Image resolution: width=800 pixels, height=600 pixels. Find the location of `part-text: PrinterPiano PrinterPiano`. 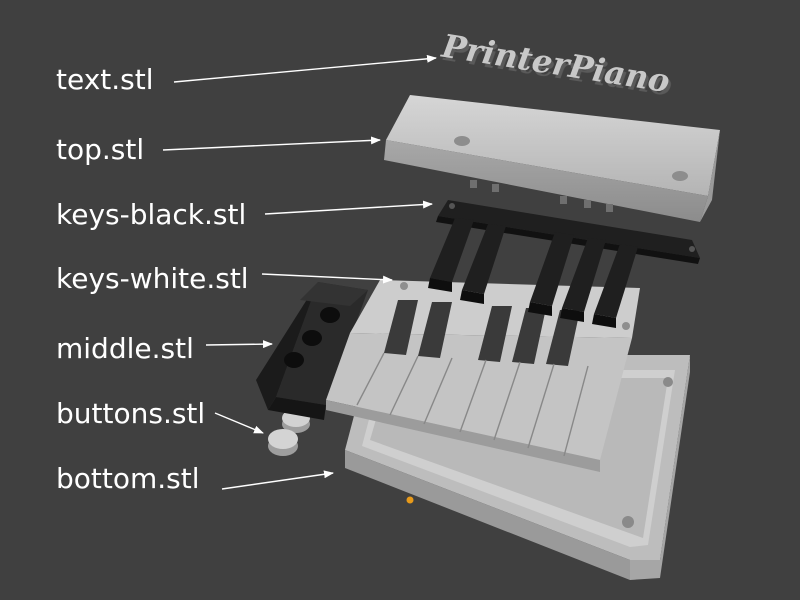

part-text: PrinterPiano PrinterPiano is located at coordinates (556, 65).